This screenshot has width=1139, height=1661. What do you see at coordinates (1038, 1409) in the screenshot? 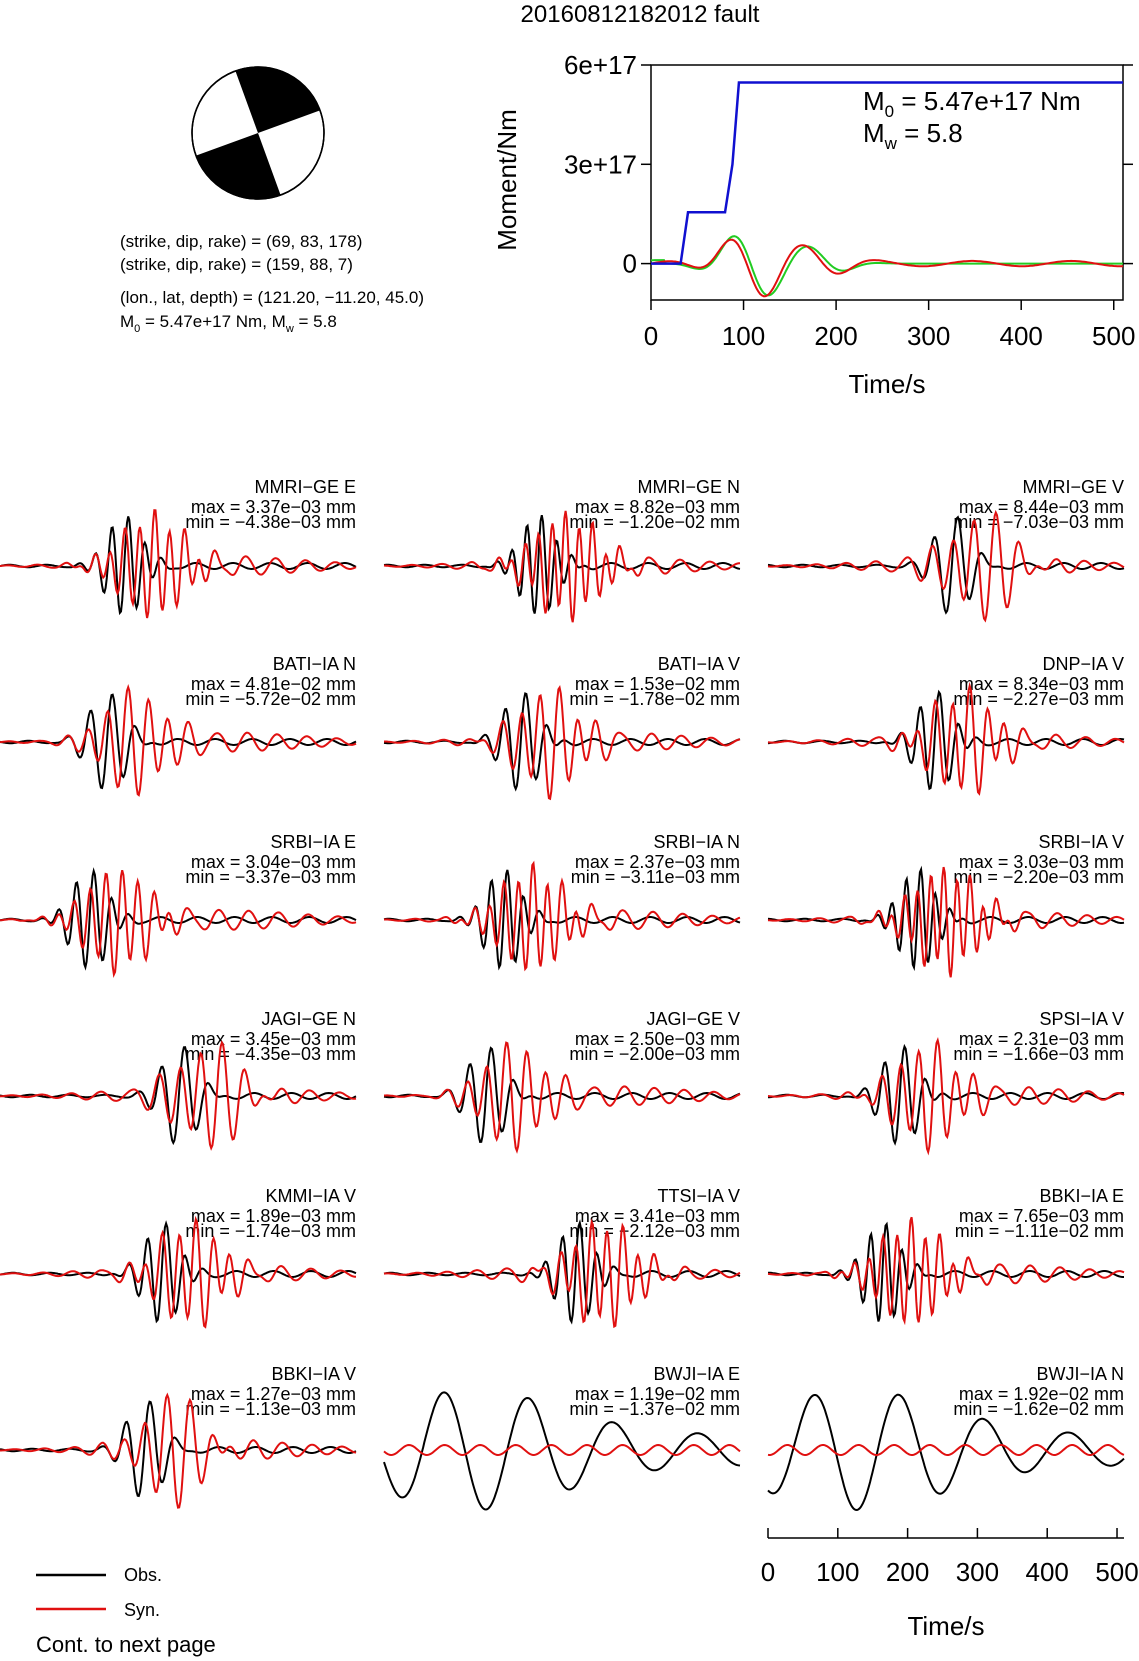
I see `station-min: min = −1.62e−02 mm` at bounding box center [1038, 1409].